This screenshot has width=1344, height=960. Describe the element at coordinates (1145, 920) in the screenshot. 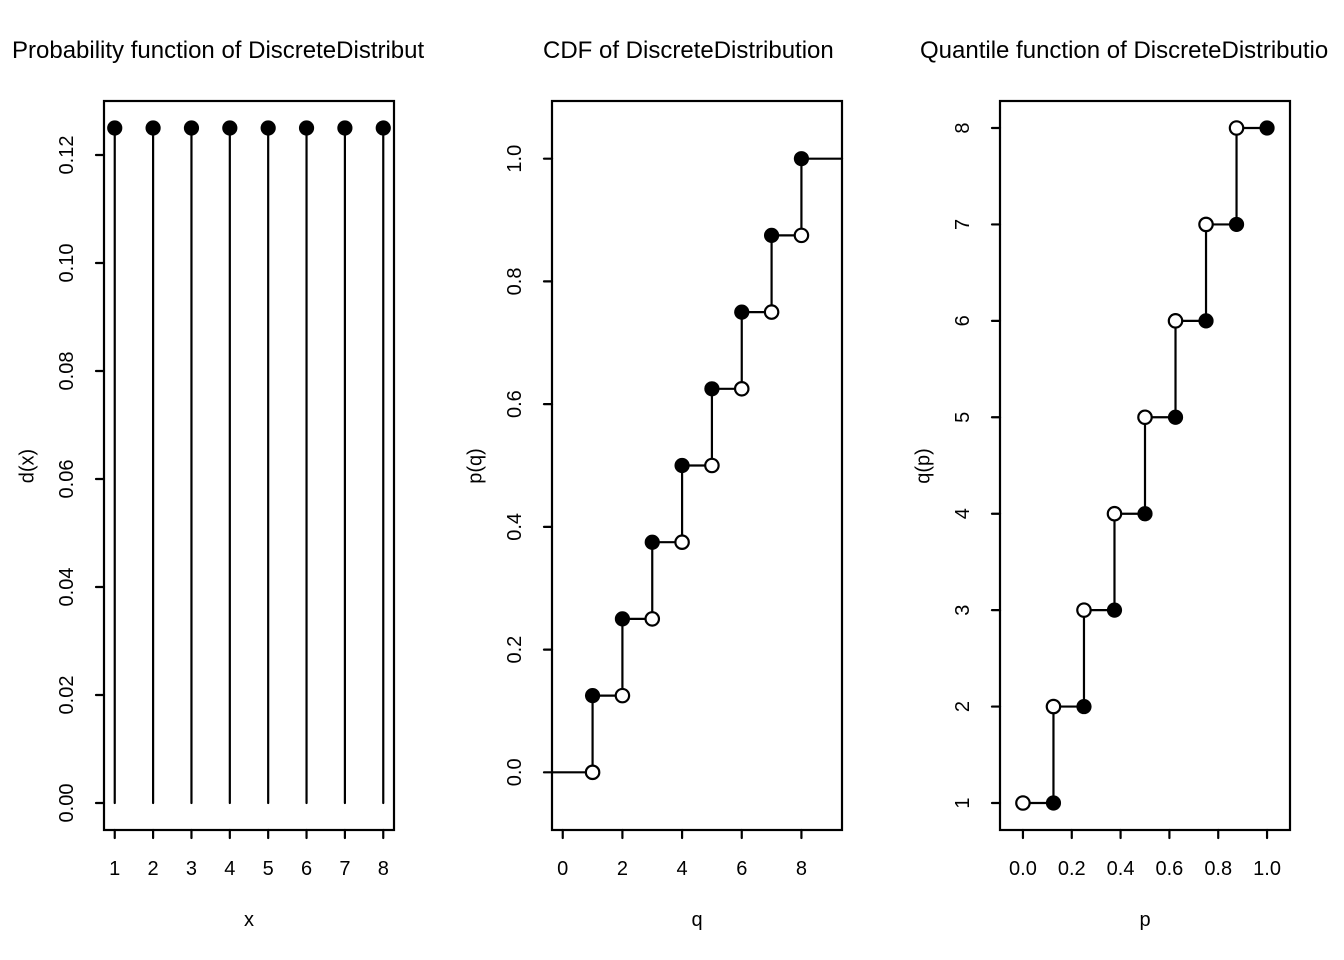

I see `quantile-x-axis-label: p` at that location.